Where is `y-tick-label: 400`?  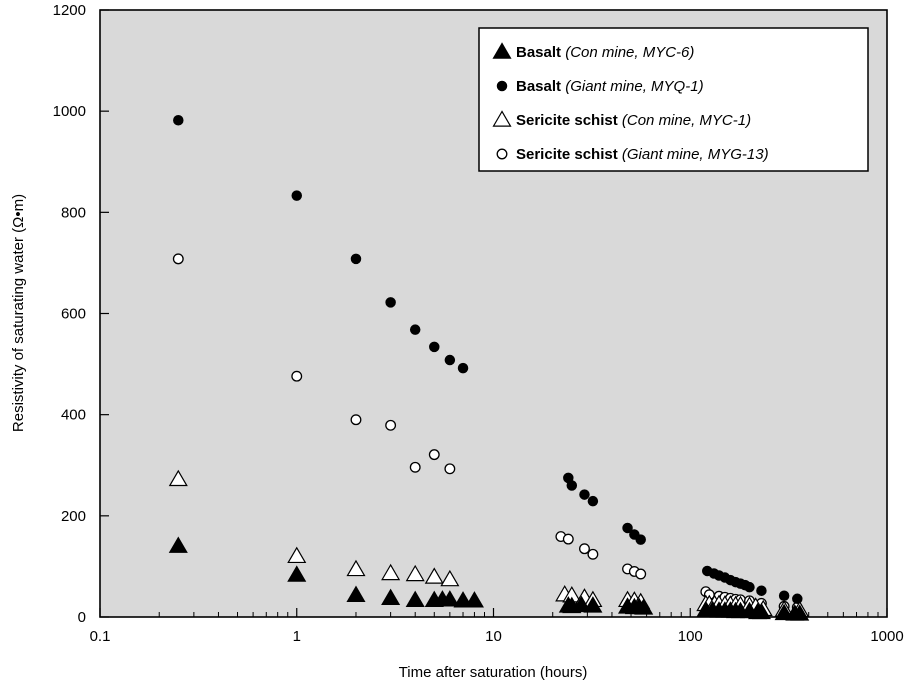
y-tick-label: 400 is located at coordinates (73, 415).